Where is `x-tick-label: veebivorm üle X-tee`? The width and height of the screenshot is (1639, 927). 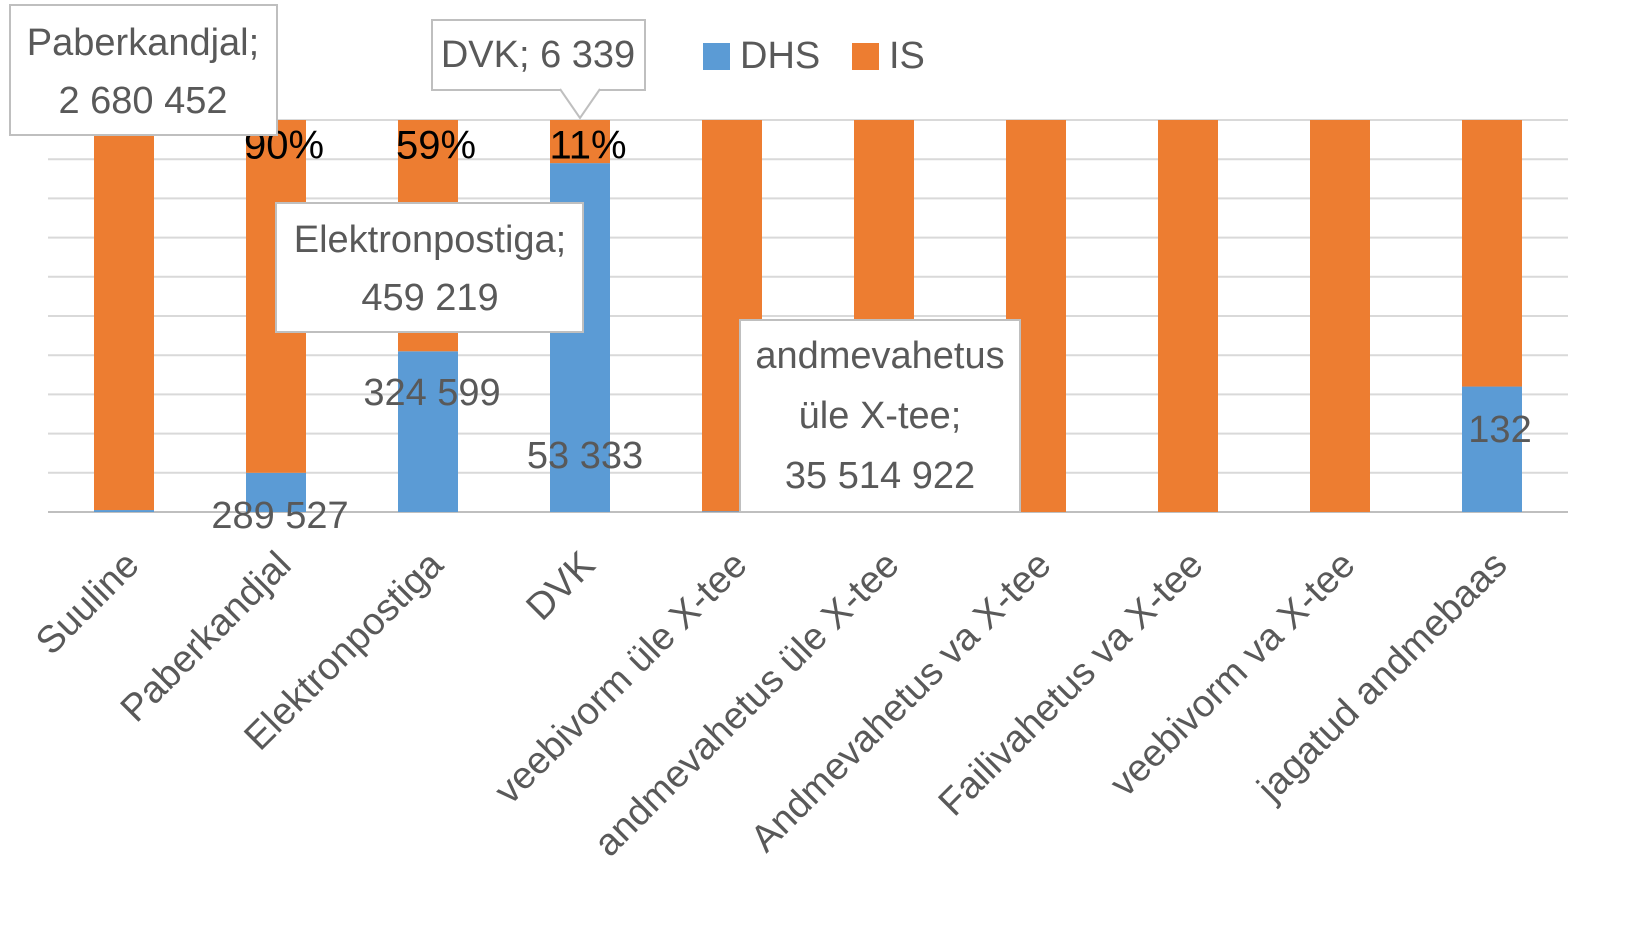 x-tick-label: veebivorm üle X-tee is located at coordinates (621, 678).